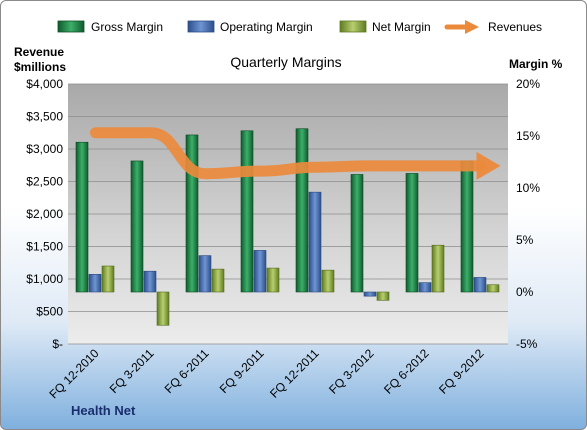  I want to click on revenues-series, so click(295, 153).